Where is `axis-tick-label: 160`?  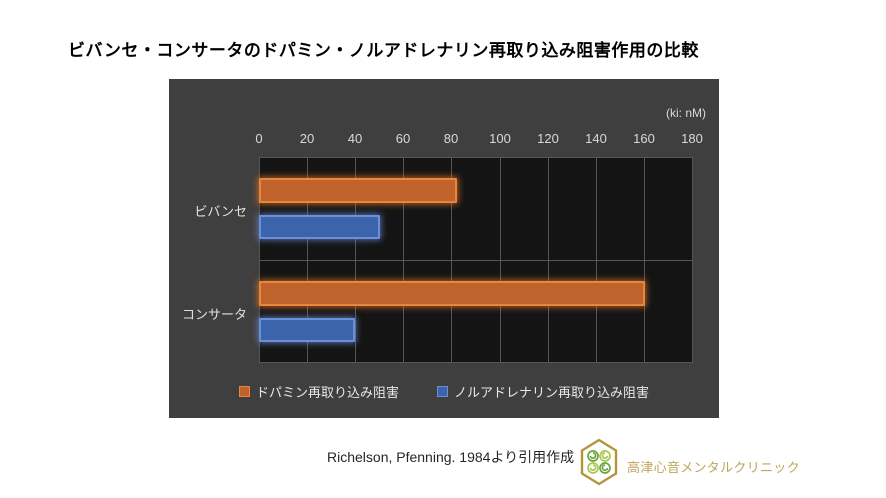 axis-tick-label: 160 is located at coordinates (644, 138).